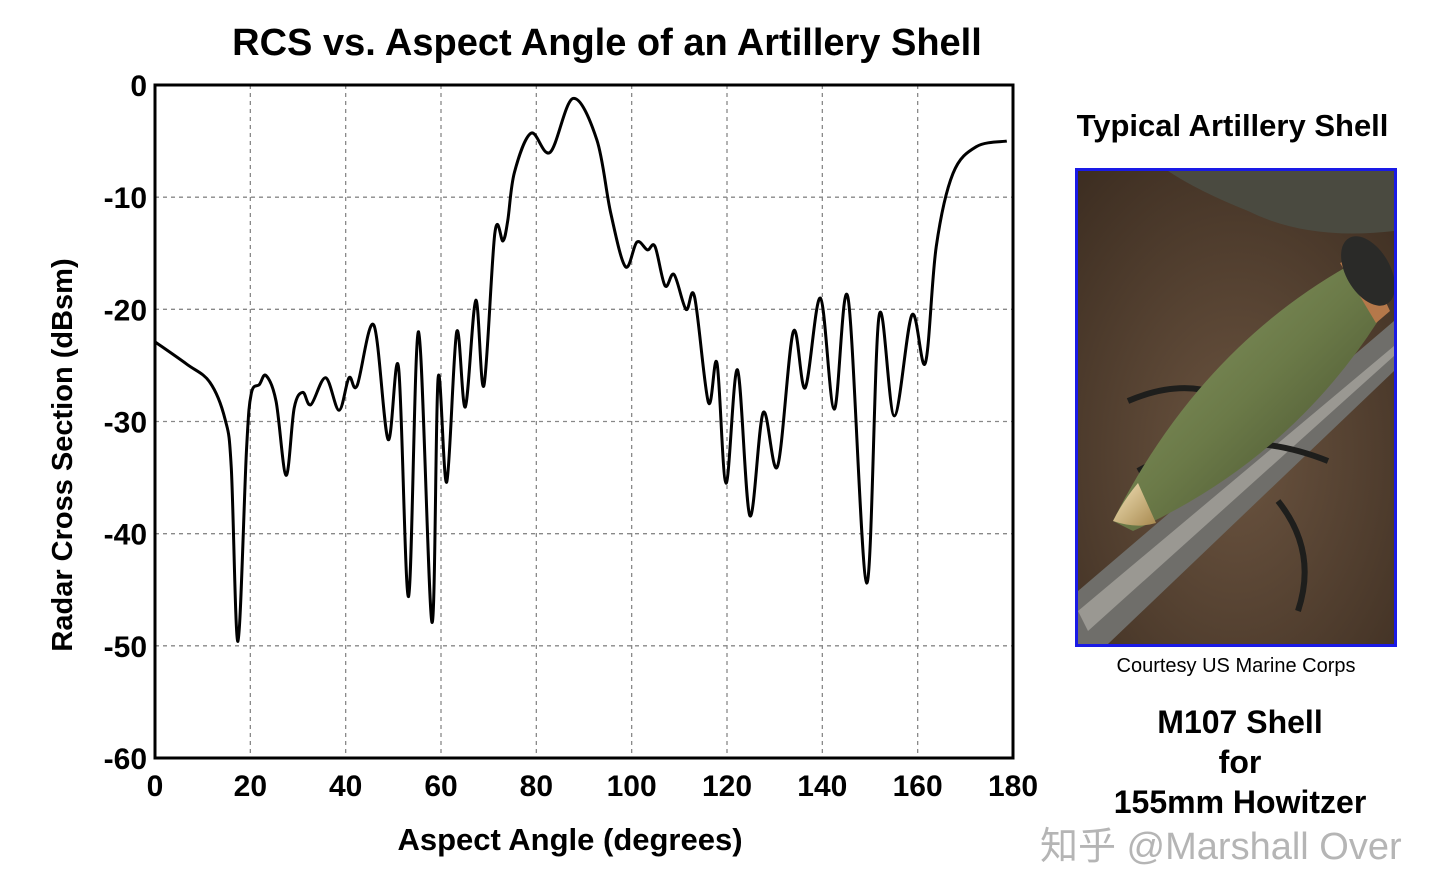  I want to click on watermark: 知乎 @Marshall Over, so click(1221, 847).